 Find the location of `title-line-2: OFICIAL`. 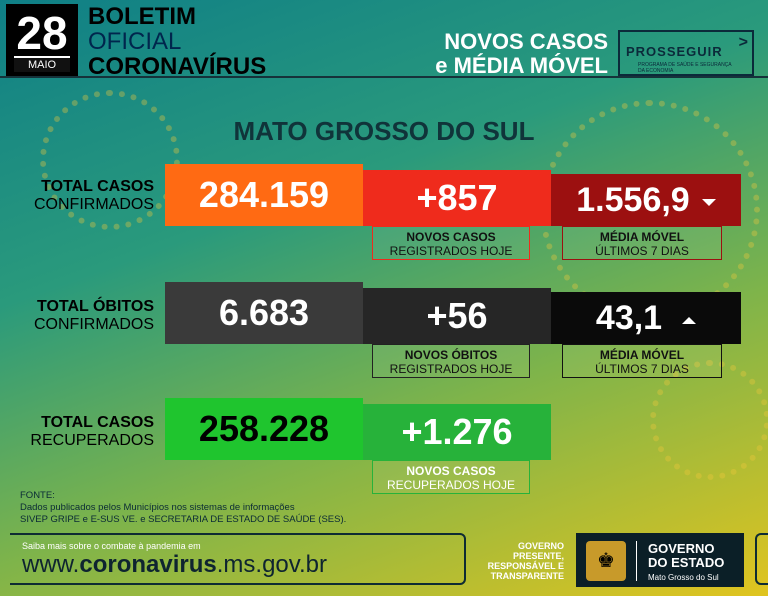

title-line-2: OFICIAL is located at coordinates (135, 41).